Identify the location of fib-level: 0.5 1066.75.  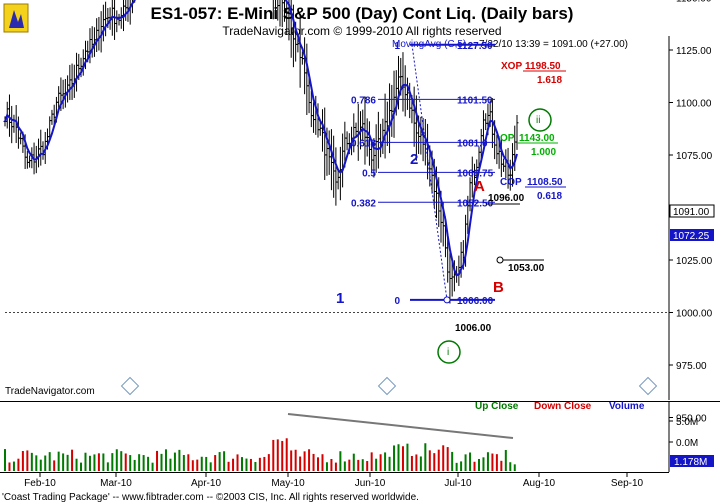
(428, 173).